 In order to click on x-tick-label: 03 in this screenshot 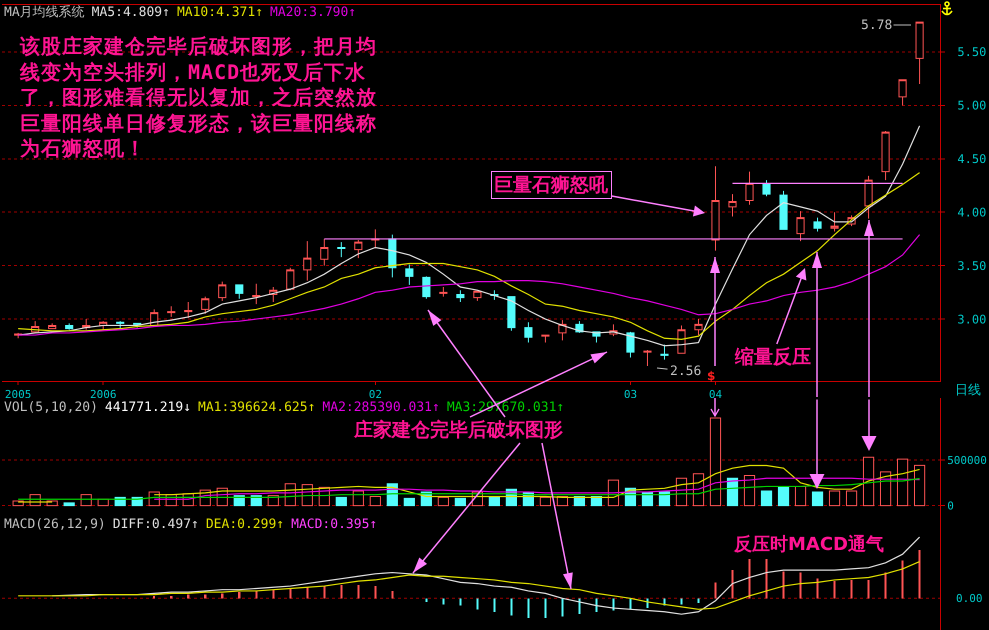, I will do `click(631, 395)`.